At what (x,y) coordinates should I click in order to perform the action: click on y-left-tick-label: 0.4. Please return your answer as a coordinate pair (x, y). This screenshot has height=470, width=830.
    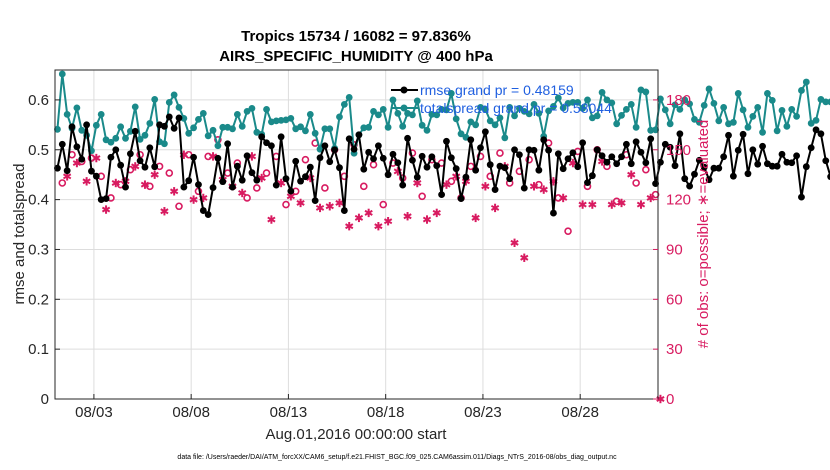
    Looking at the image, I should click on (38, 200).